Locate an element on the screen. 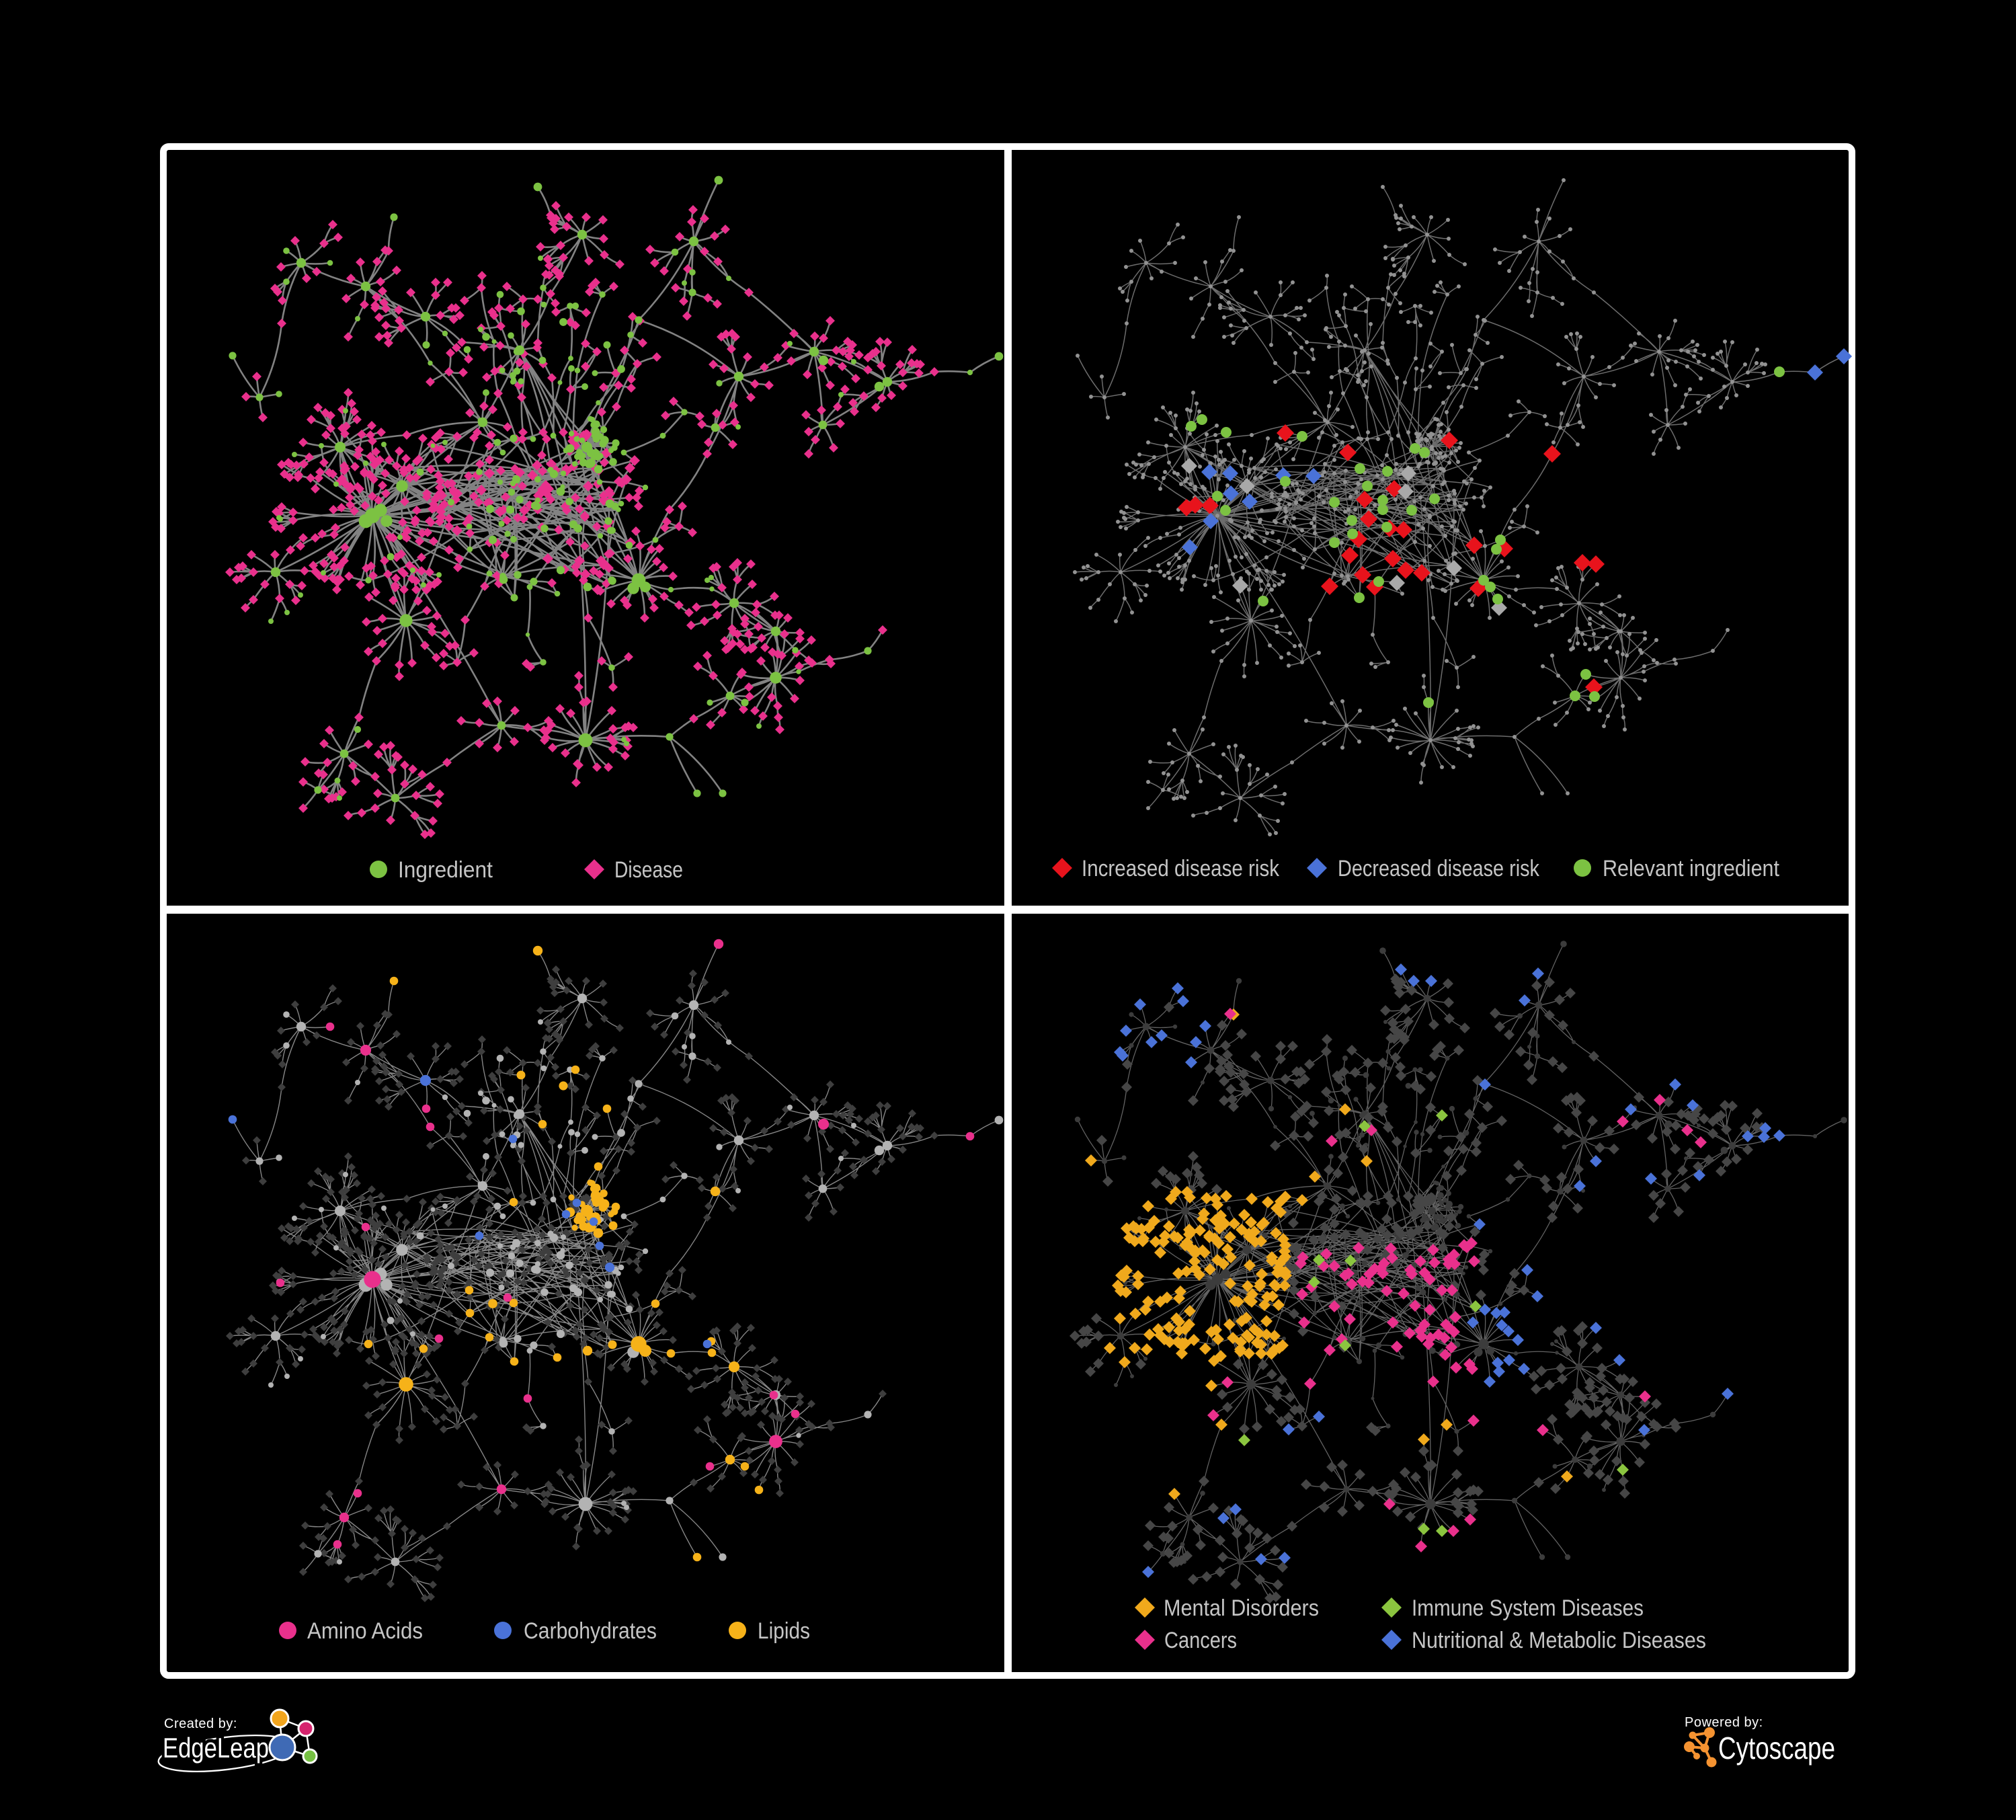 The height and width of the screenshot is (1820, 2016). svg-text: Increased disease risk is located at coordinates (1181, 868).